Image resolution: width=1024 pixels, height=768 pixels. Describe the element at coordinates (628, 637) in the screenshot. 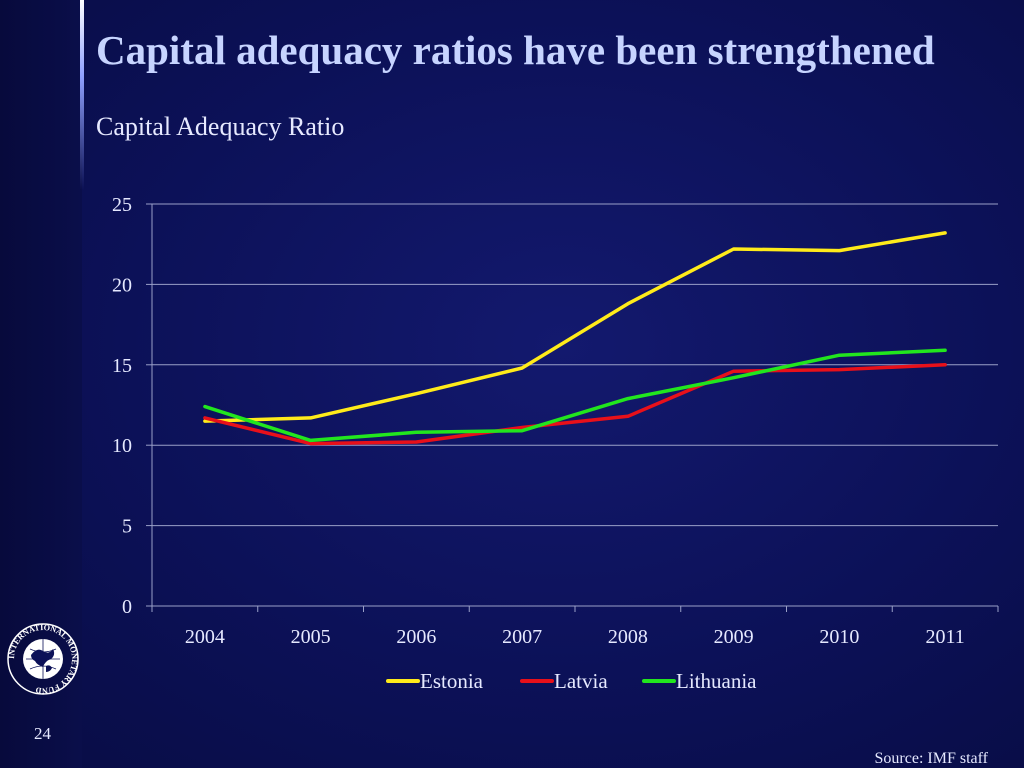

I see `x-tick-label: 2008` at that location.